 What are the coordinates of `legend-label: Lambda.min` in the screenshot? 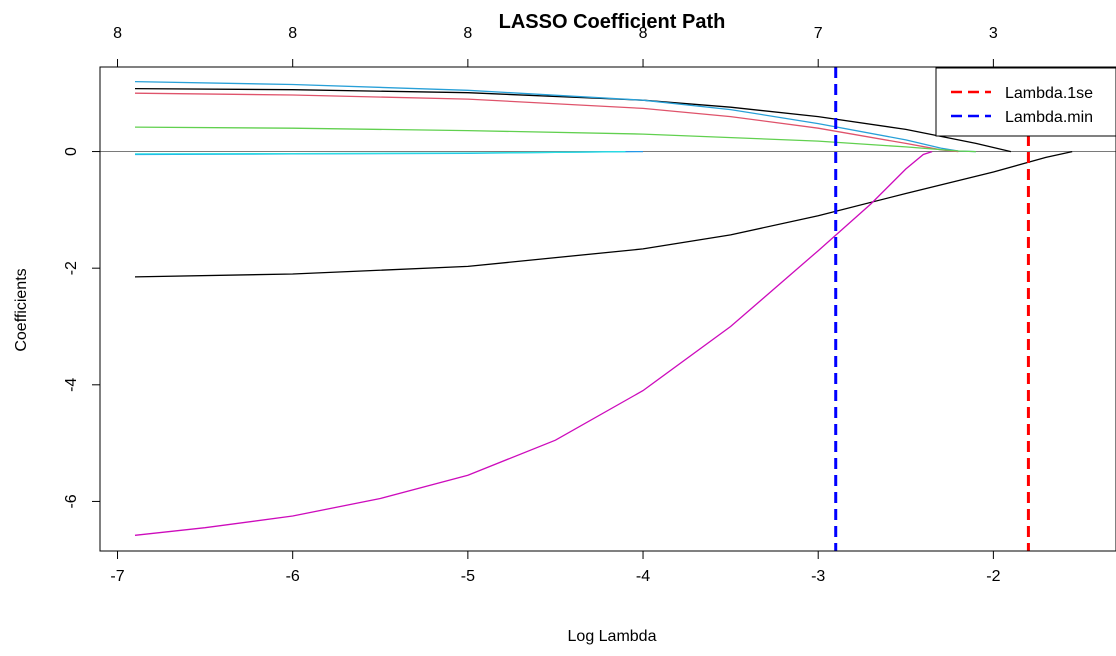 It's located at (1049, 117).